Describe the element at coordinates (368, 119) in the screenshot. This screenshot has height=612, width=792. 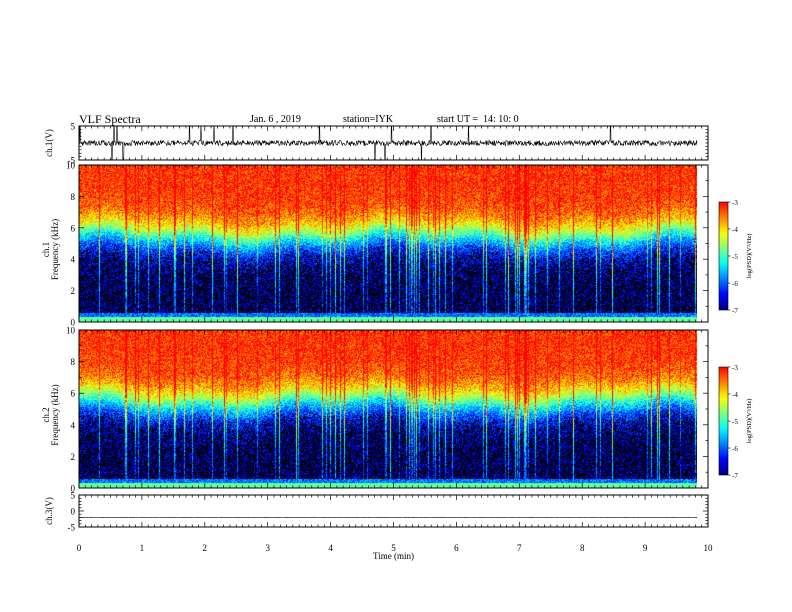
I see `station-label: station=IYK` at that location.